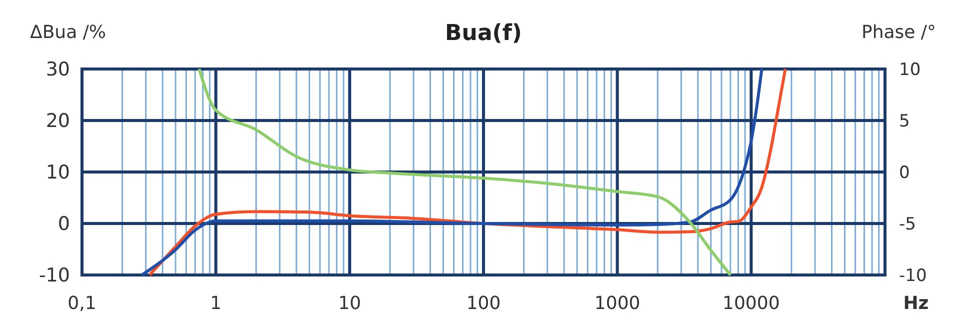 The width and height of the screenshot is (956, 335). Describe the element at coordinates (216, 303) in the screenshot. I see `x-tick-label: 1` at that location.